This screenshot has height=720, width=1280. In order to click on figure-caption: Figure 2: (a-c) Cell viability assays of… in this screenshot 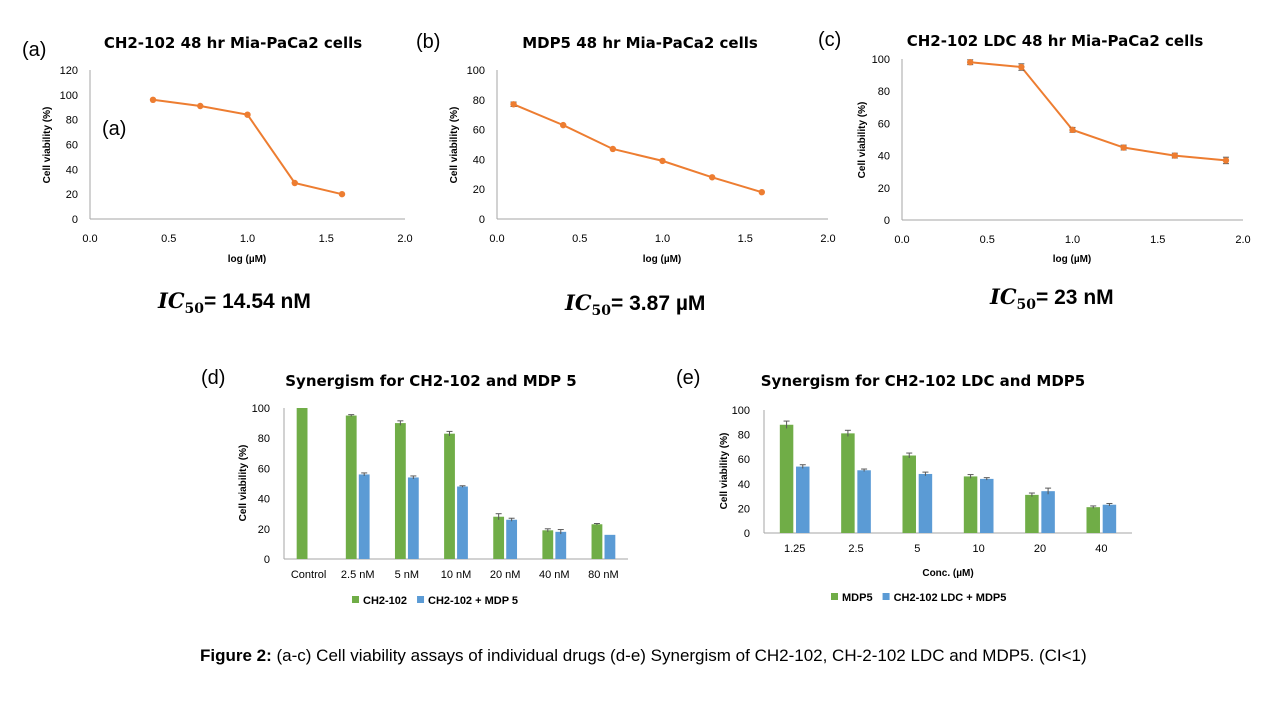, I will do `click(643, 656)`.